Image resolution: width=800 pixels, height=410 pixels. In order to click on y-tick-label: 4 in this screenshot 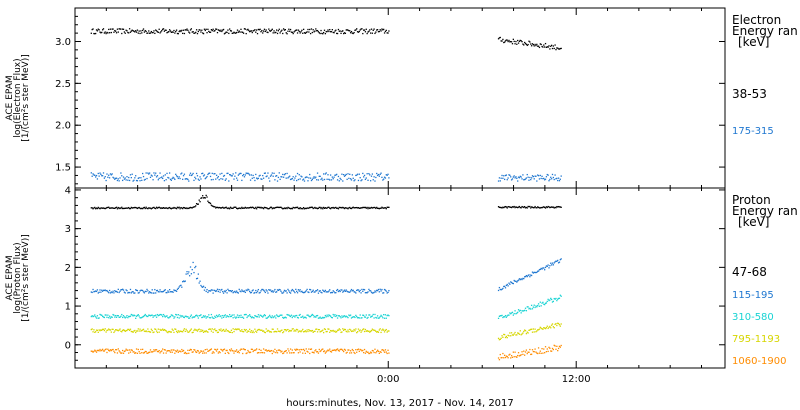, I will do `click(68, 190)`.